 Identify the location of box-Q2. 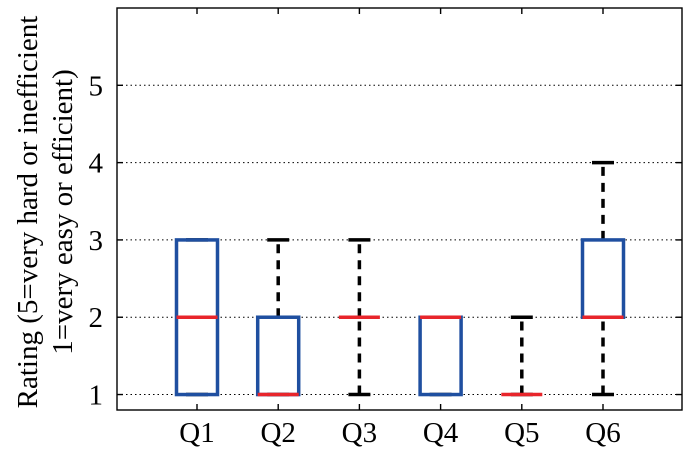
(278, 356).